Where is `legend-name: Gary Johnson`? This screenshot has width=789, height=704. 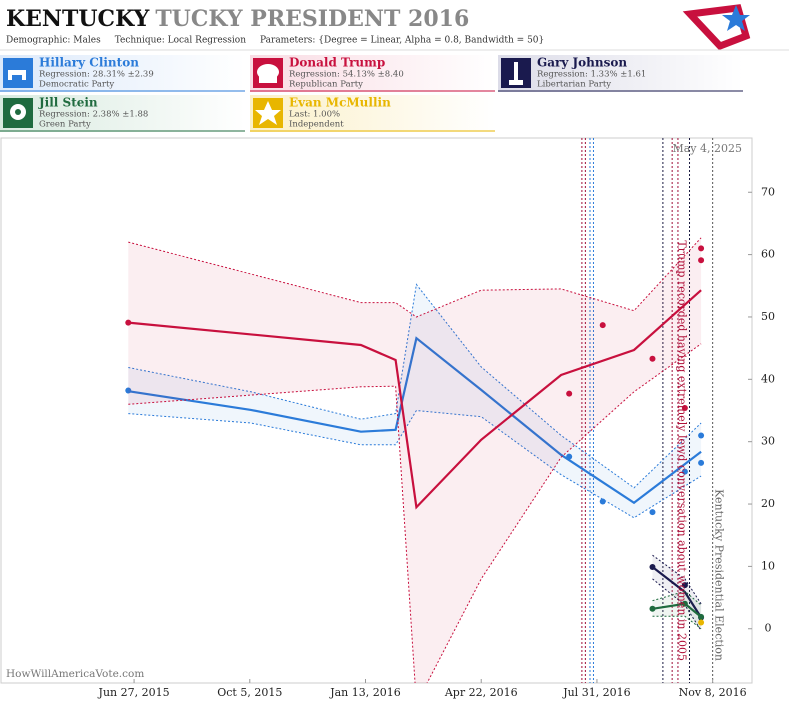 legend-name: Gary Johnson is located at coordinates (582, 63).